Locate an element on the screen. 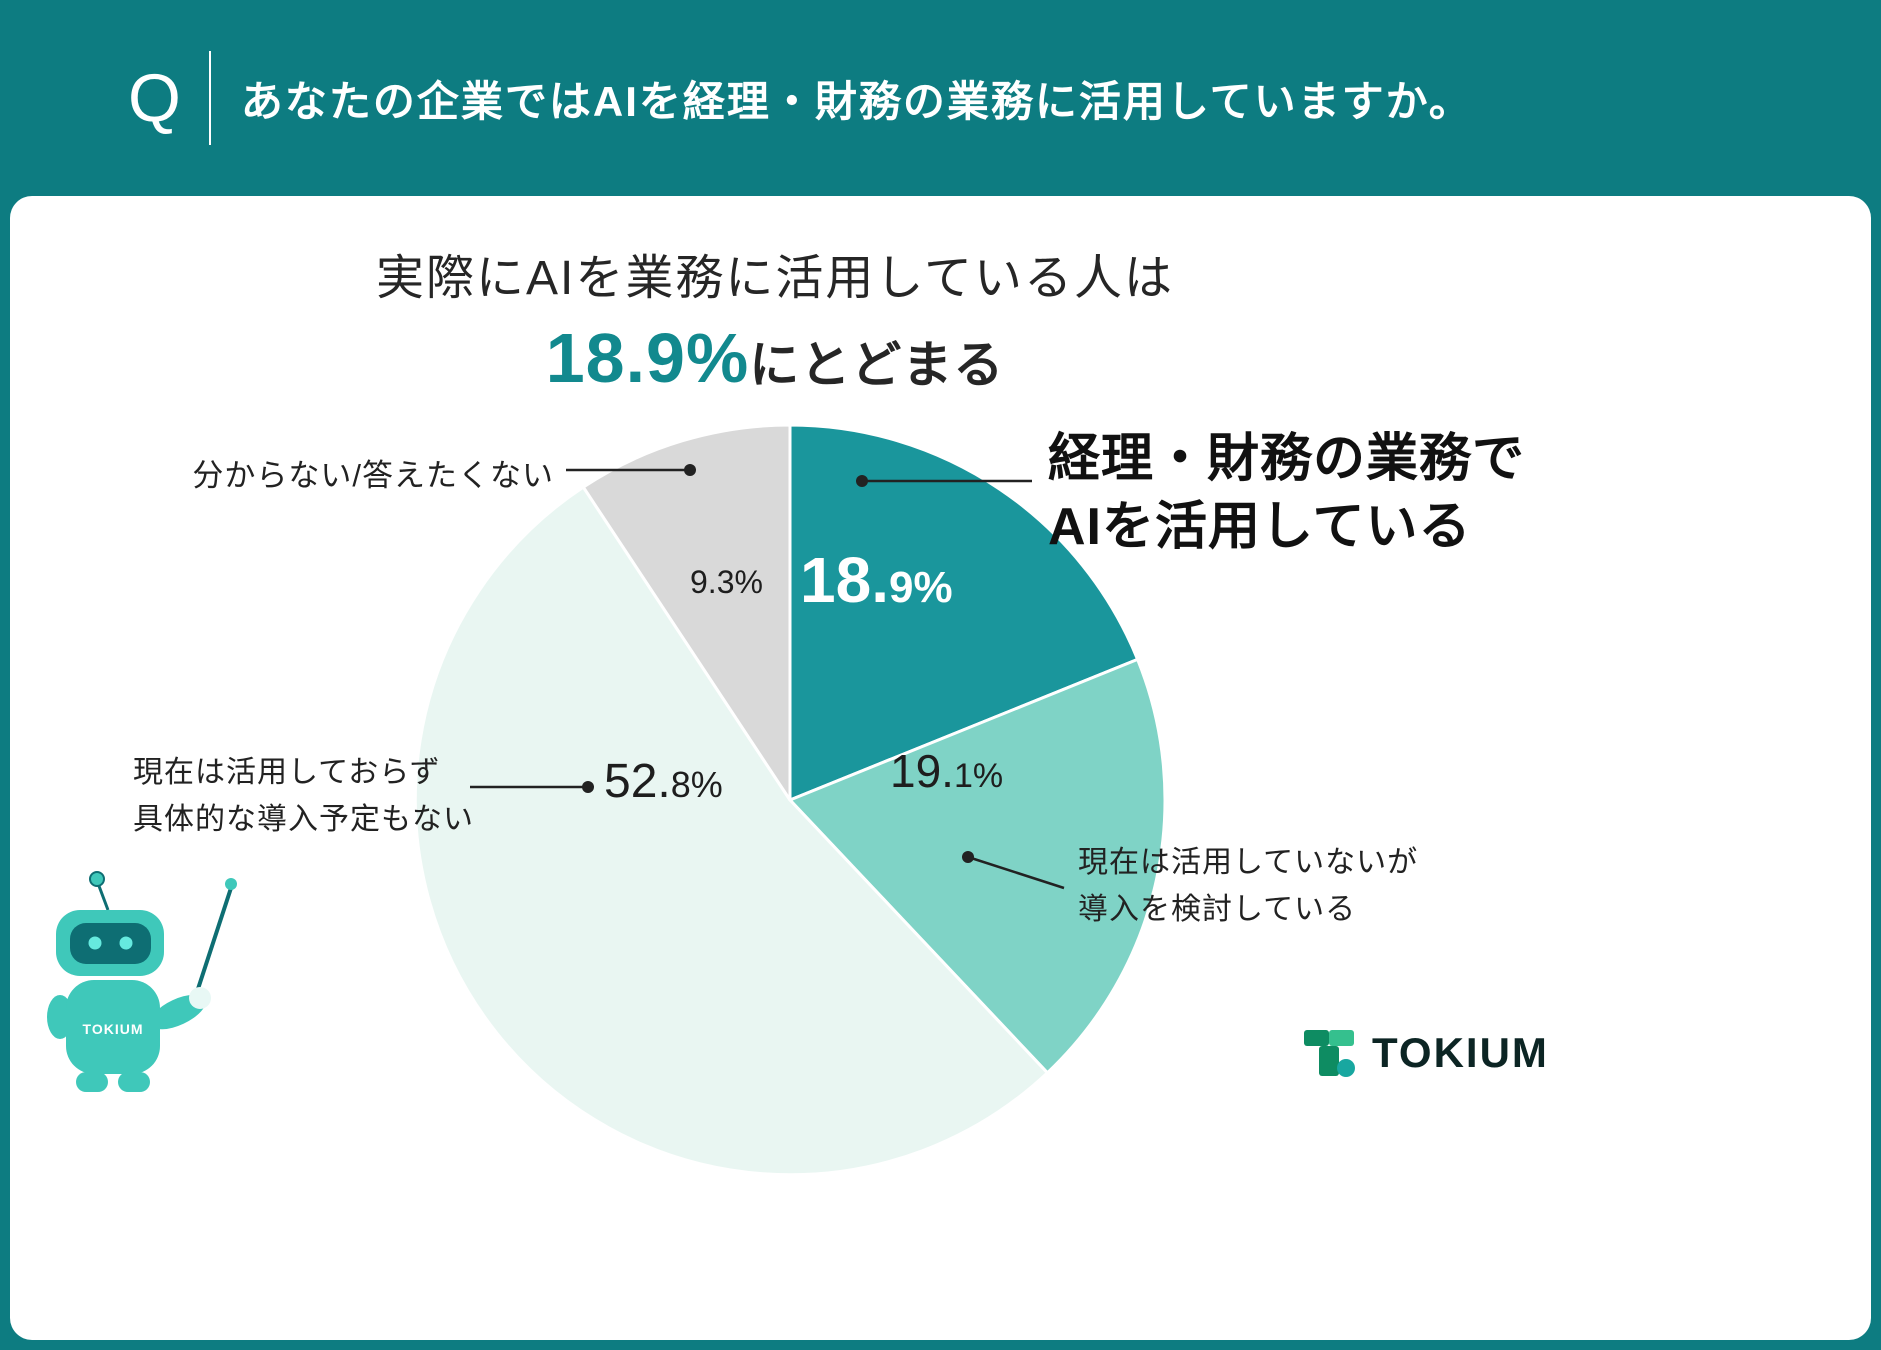 The width and height of the screenshot is (1881, 1350). mascot-chest-label: TOKIUM is located at coordinates (113, 1029).